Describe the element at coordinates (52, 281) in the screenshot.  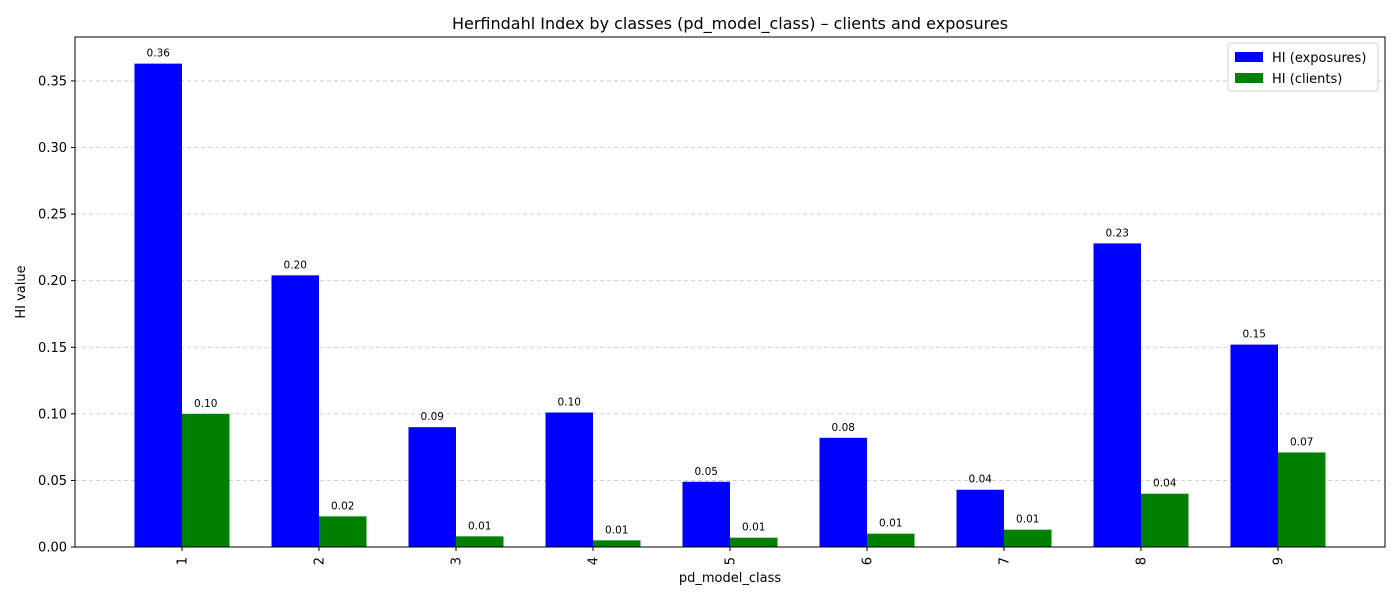
I see `y-tick-label: 0.20` at that location.